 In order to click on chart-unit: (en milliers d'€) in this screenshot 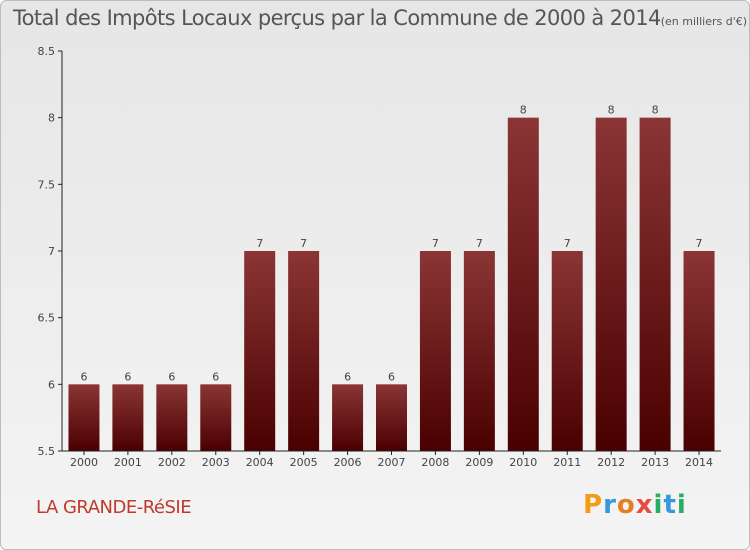, I will do `click(704, 21)`.